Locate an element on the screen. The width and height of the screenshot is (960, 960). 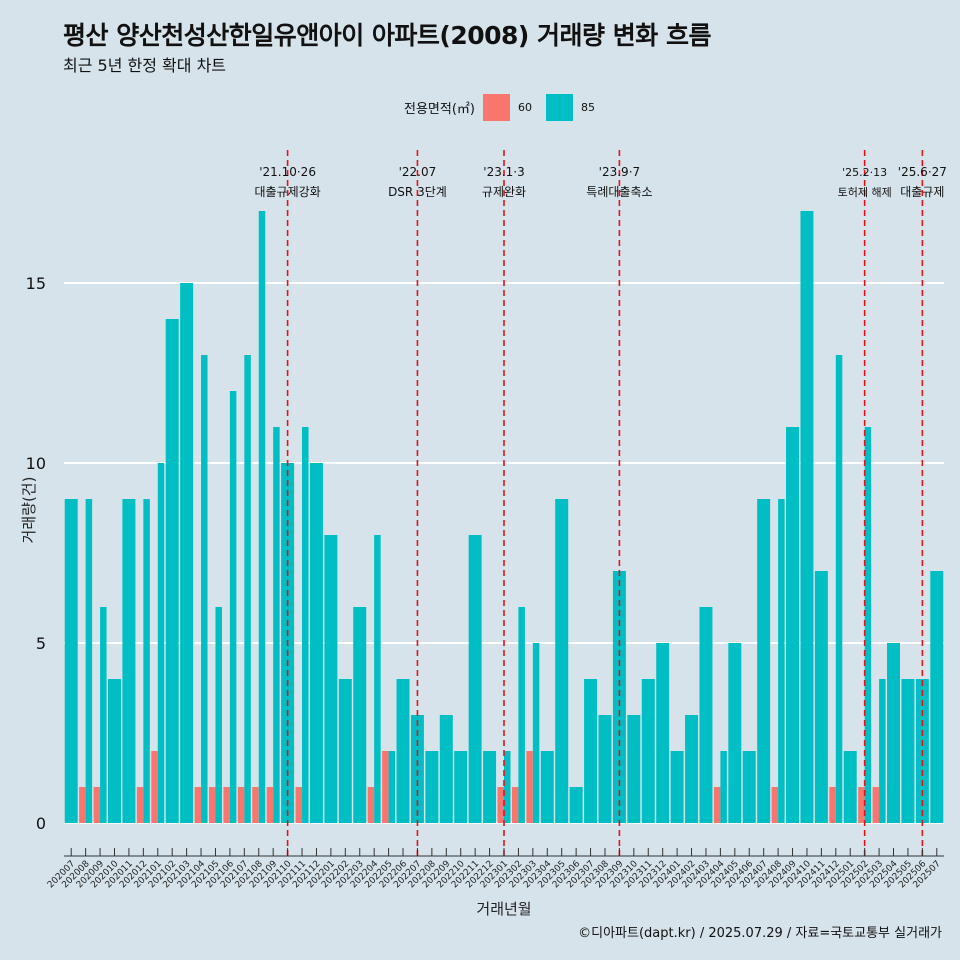
chart-title: 평산 양산천성산한일유앤아이 아파트(2008) 거래량 변화 흐름 is located at coordinates (387, 35).